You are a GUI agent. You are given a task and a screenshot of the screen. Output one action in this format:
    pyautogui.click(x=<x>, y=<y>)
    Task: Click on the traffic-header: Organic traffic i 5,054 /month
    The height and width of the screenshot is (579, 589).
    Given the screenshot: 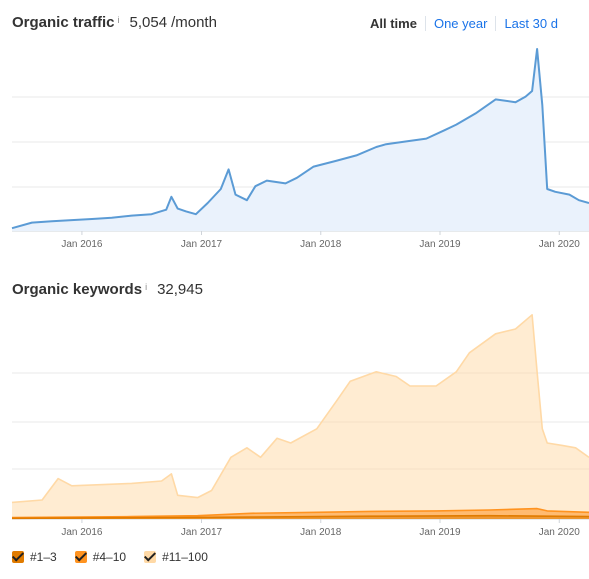 What is the action you would take?
    pyautogui.click(x=114, y=22)
    